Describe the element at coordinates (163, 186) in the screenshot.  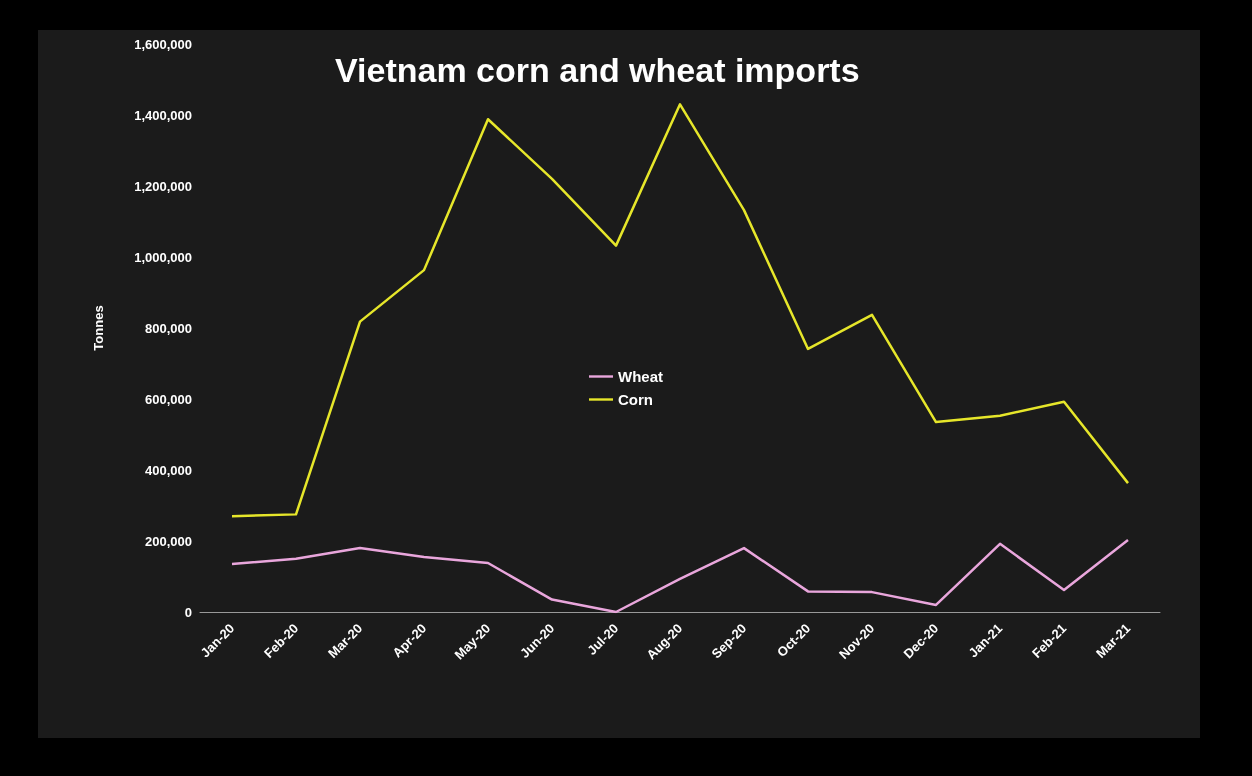
I see `y-tick-label: 1,200,000` at that location.